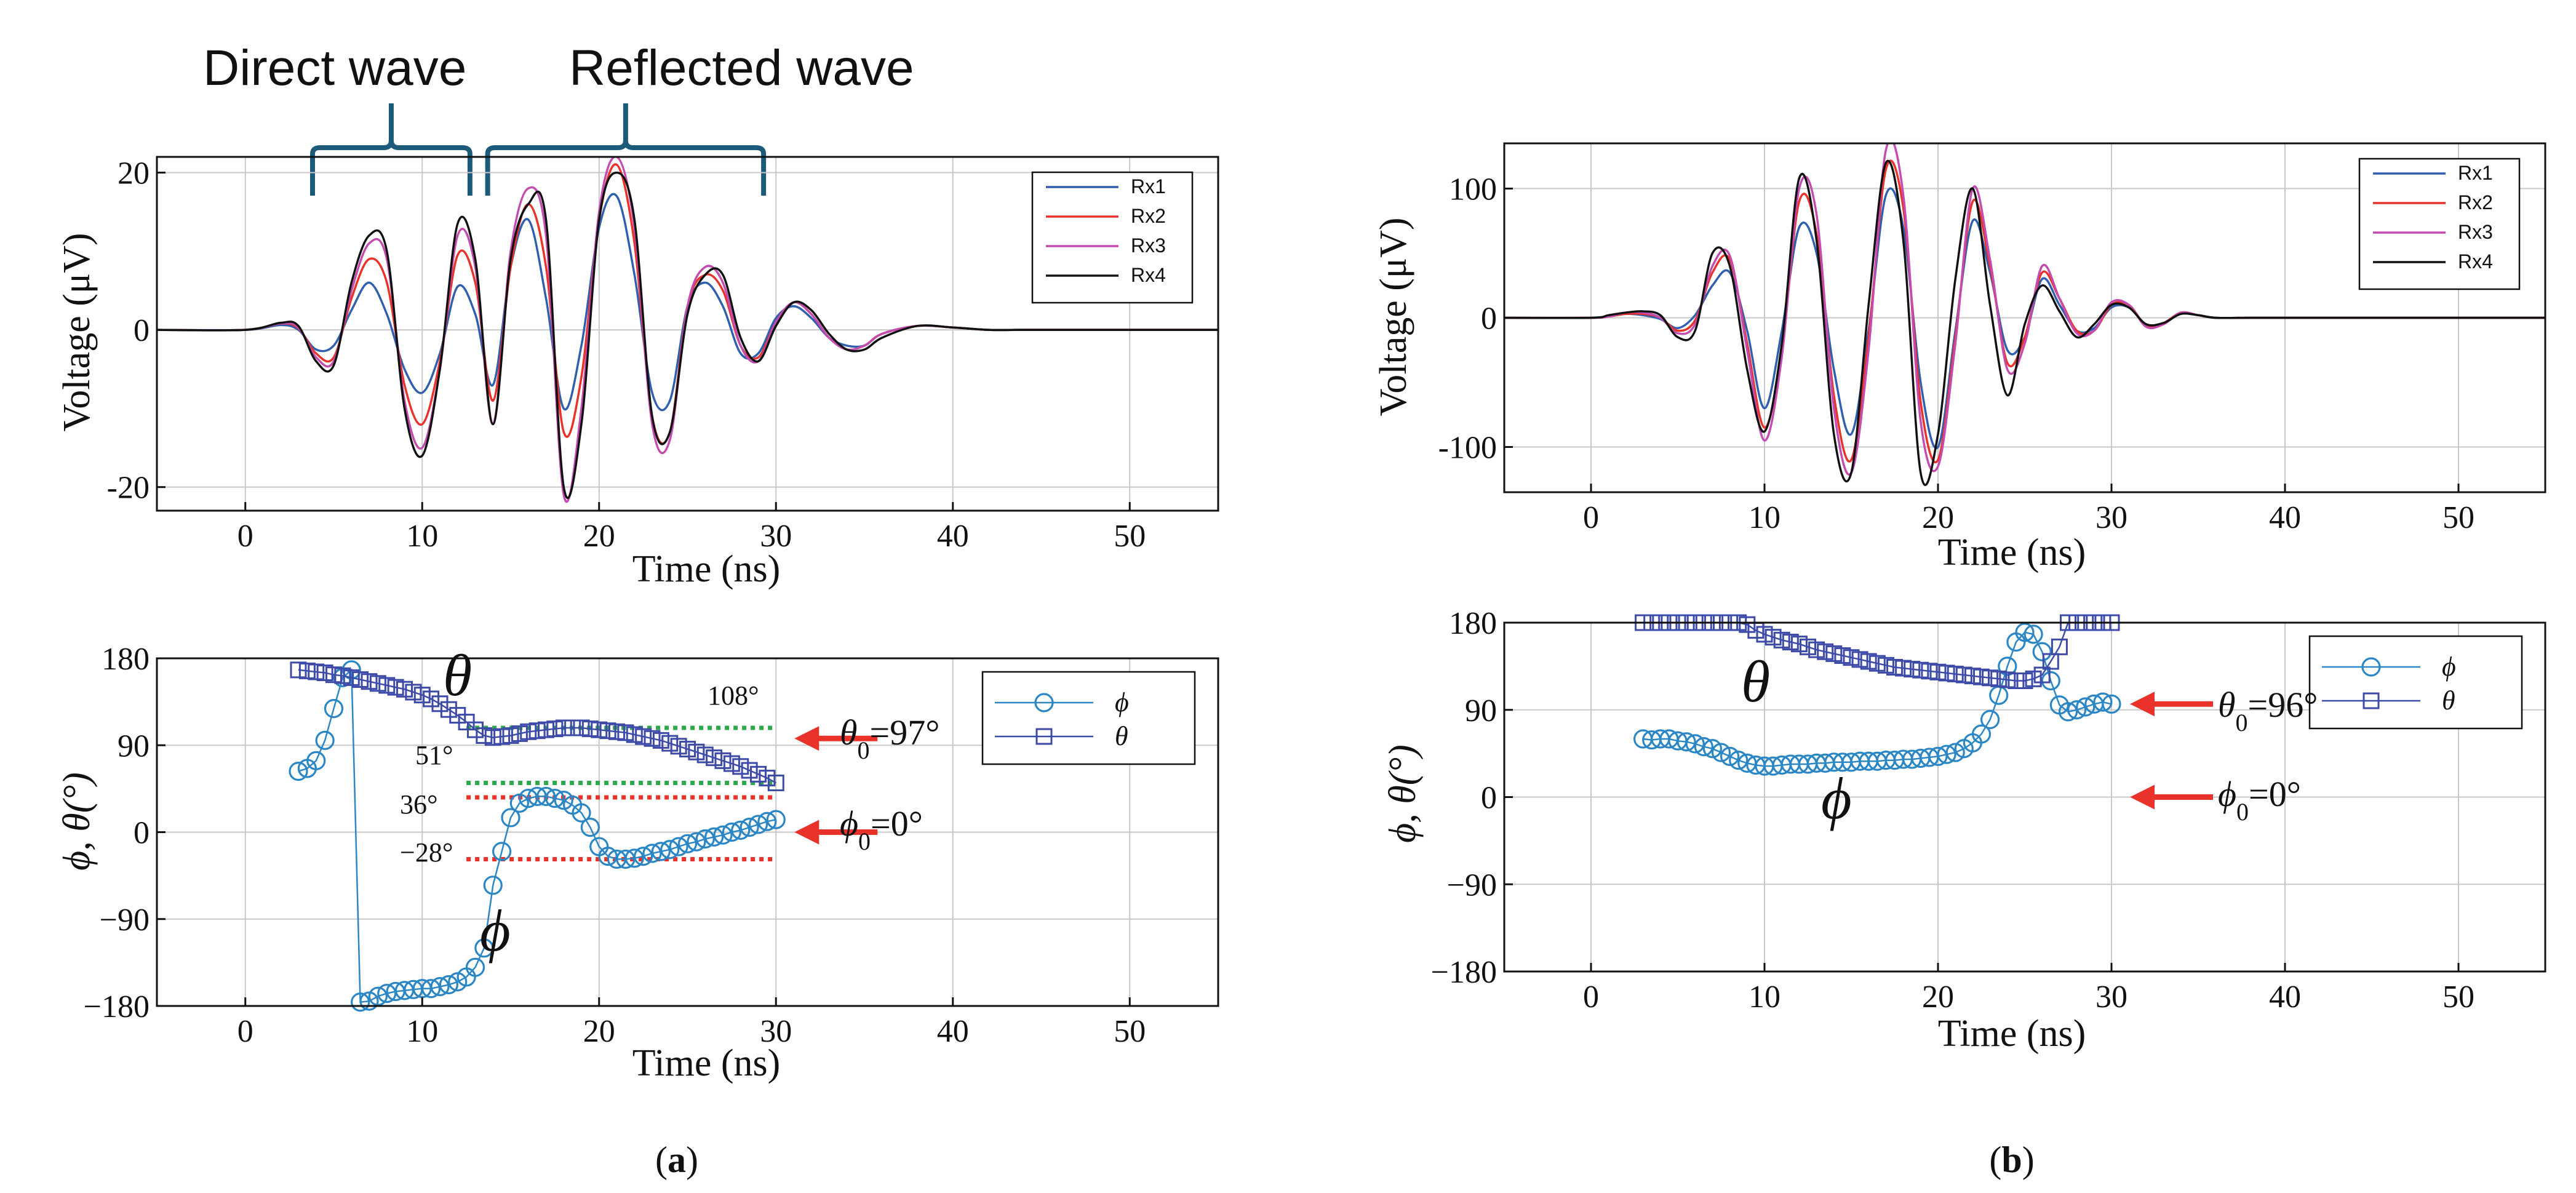 The image size is (2576, 1193). Describe the element at coordinates (1148, 275) in the screenshot. I see `legend-entry: Rx4` at that location.